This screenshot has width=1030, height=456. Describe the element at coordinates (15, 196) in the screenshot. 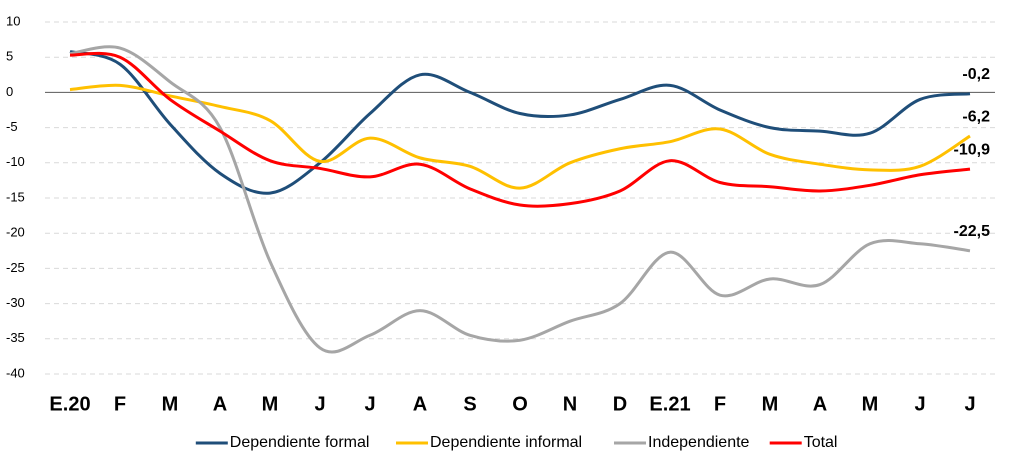

I see `y-tick-label: -15` at that location.